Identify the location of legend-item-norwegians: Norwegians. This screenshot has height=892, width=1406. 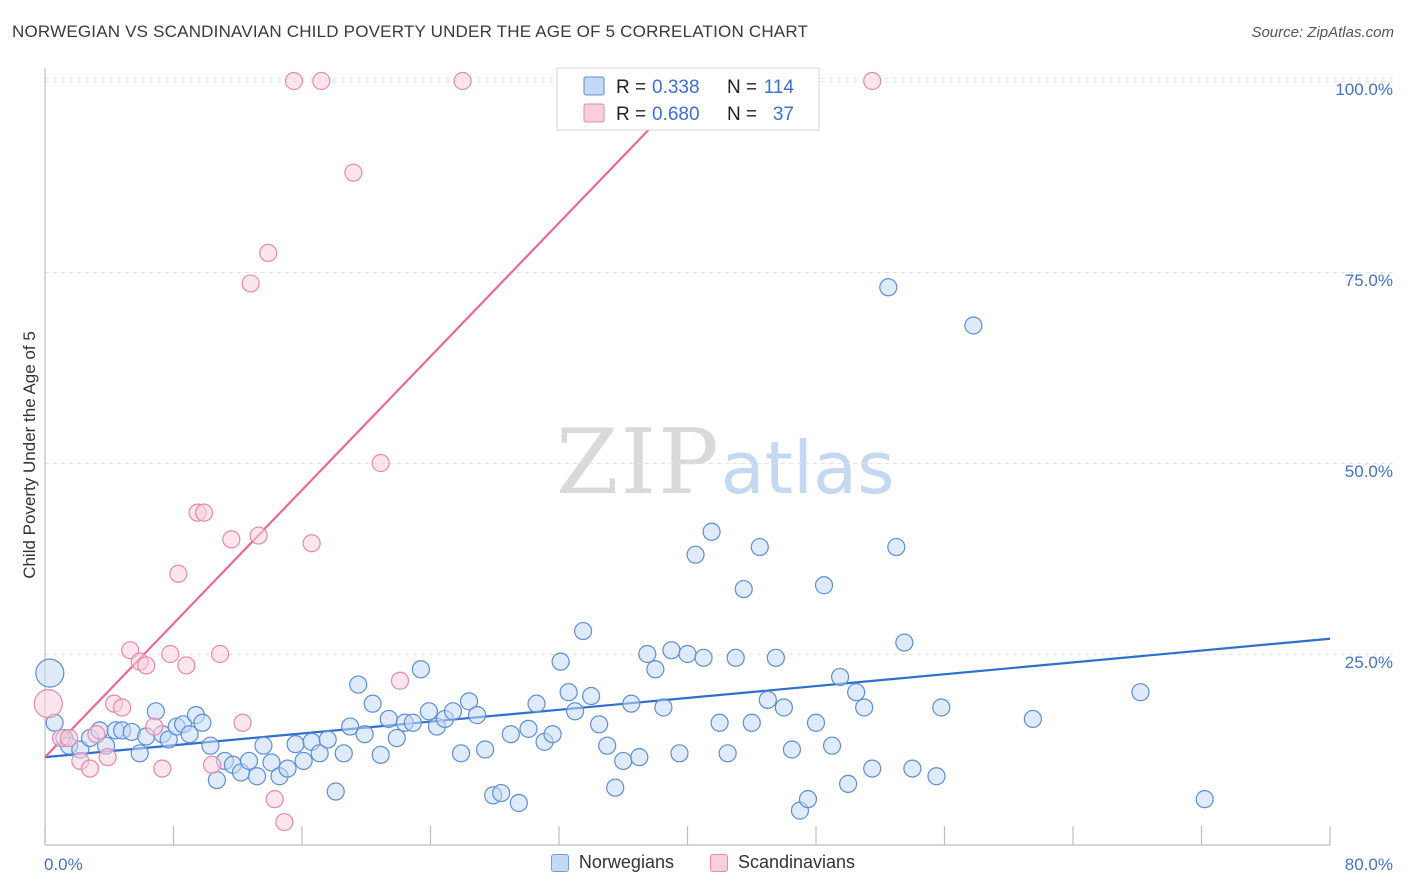
(612, 862).